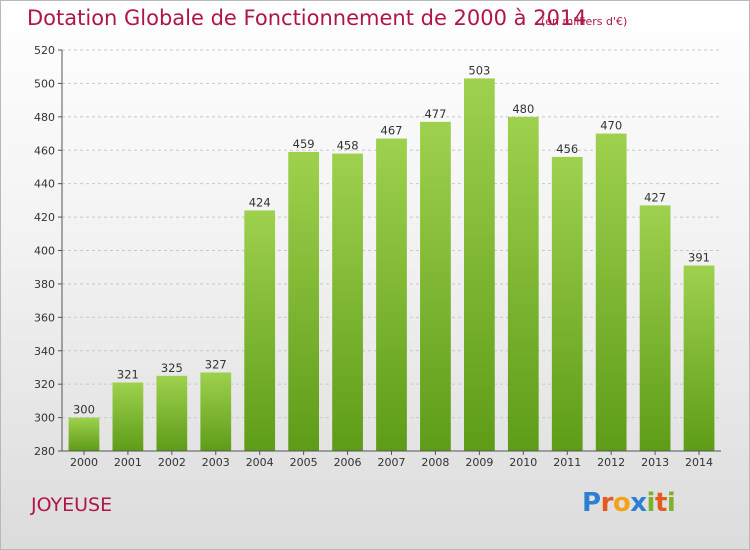 The image size is (750, 550). Describe the element at coordinates (72, 505) in the screenshot. I see `commune-name: JOYEUSE` at that location.